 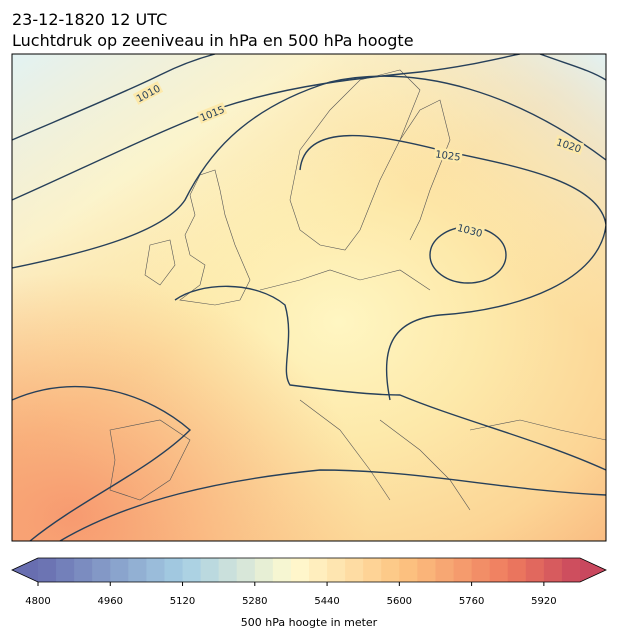 What do you see at coordinates (399, 601) in the screenshot?
I see `colorbar-tick-label: 5600` at bounding box center [399, 601].